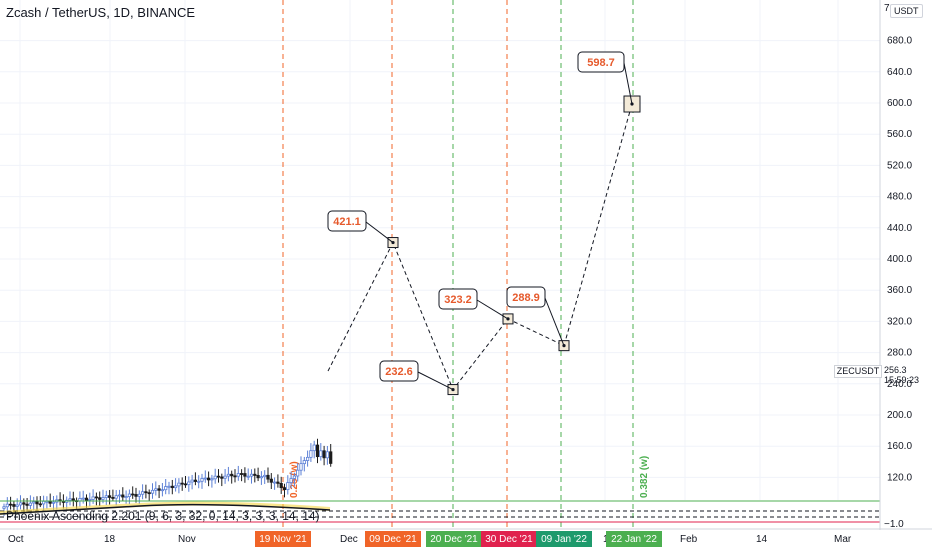 This screenshot has height=550, width=932. What do you see at coordinates (899, 353) in the screenshot?
I see `price-tick-label: 280.0` at bounding box center [899, 353].